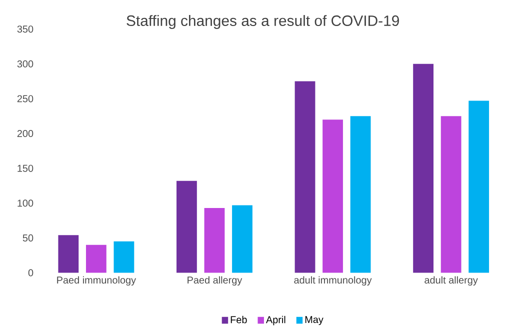 The width and height of the screenshot is (526, 335). Describe the element at coordinates (25, 98) in the screenshot. I see `y-tick-label: 250` at that location.